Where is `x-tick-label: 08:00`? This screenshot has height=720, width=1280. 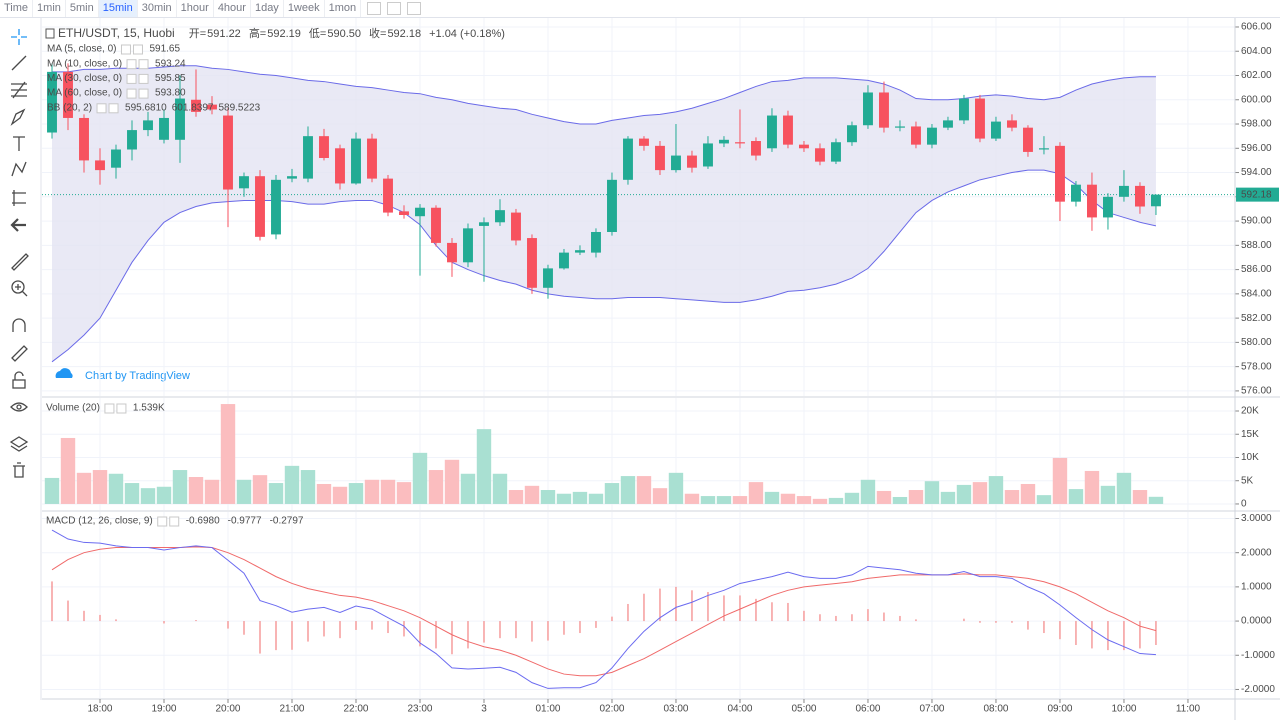
x-tick-label: 08:00 is located at coordinates (995, 709).